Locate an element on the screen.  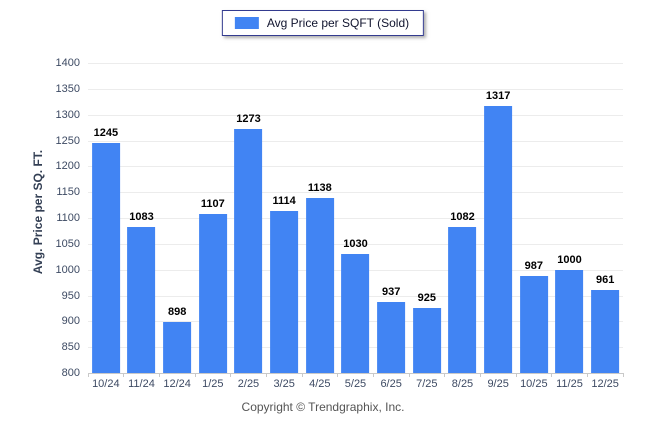
bar-11/24 is located at coordinates (141, 299).